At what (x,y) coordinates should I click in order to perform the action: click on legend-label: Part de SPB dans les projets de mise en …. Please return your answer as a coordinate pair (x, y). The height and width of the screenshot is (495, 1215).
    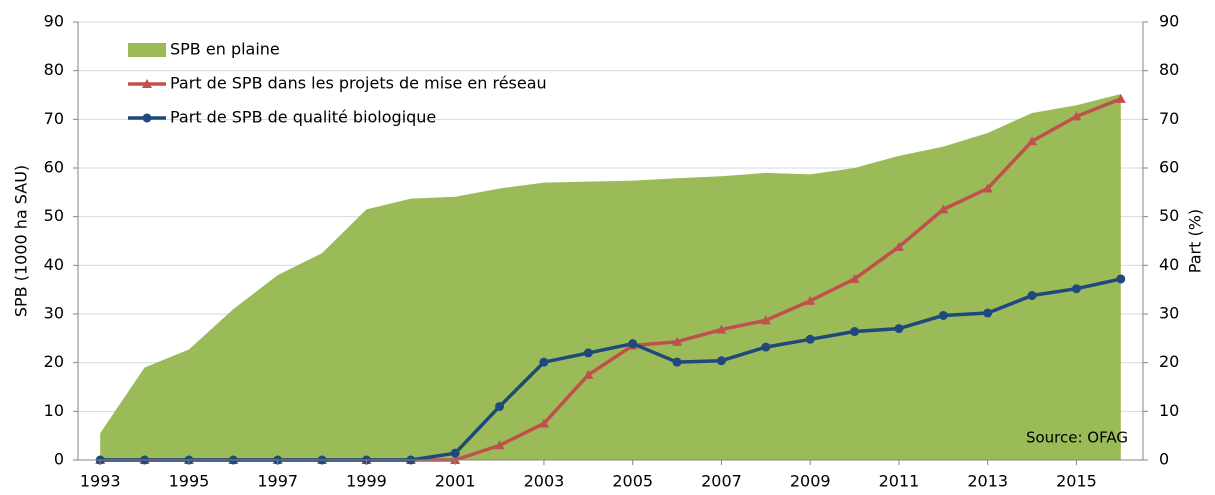
    Looking at the image, I should click on (358, 83).